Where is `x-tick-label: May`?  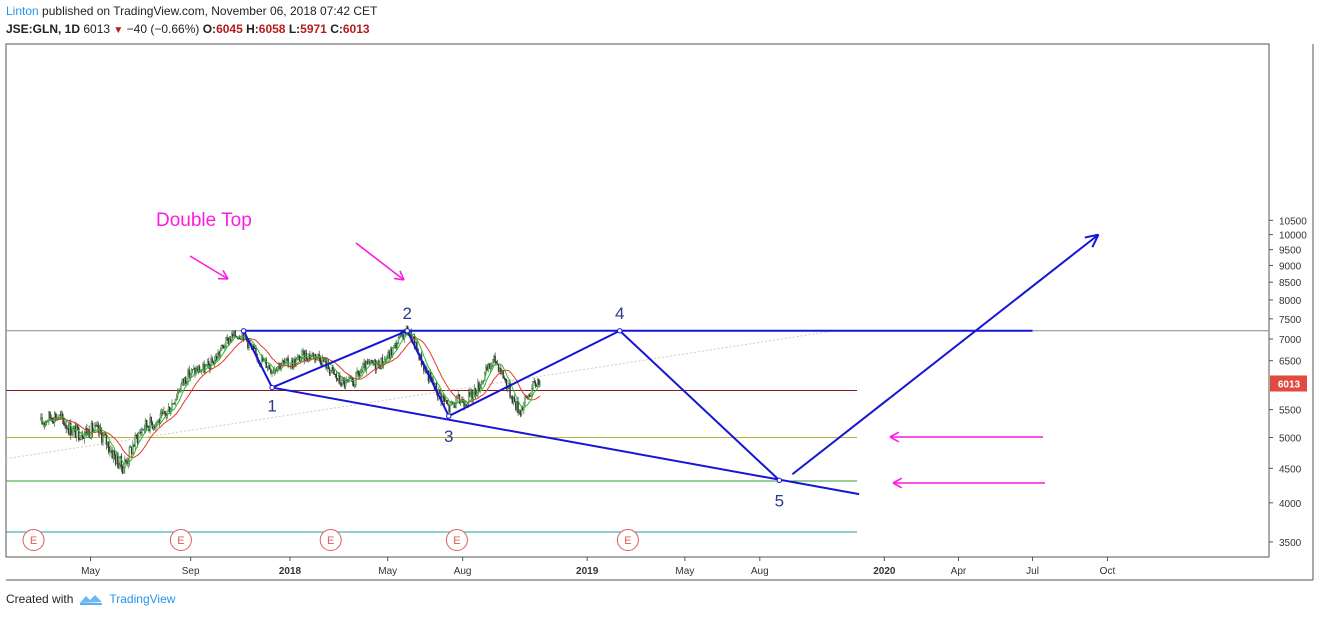 x-tick-label: May is located at coordinates (684, 571).